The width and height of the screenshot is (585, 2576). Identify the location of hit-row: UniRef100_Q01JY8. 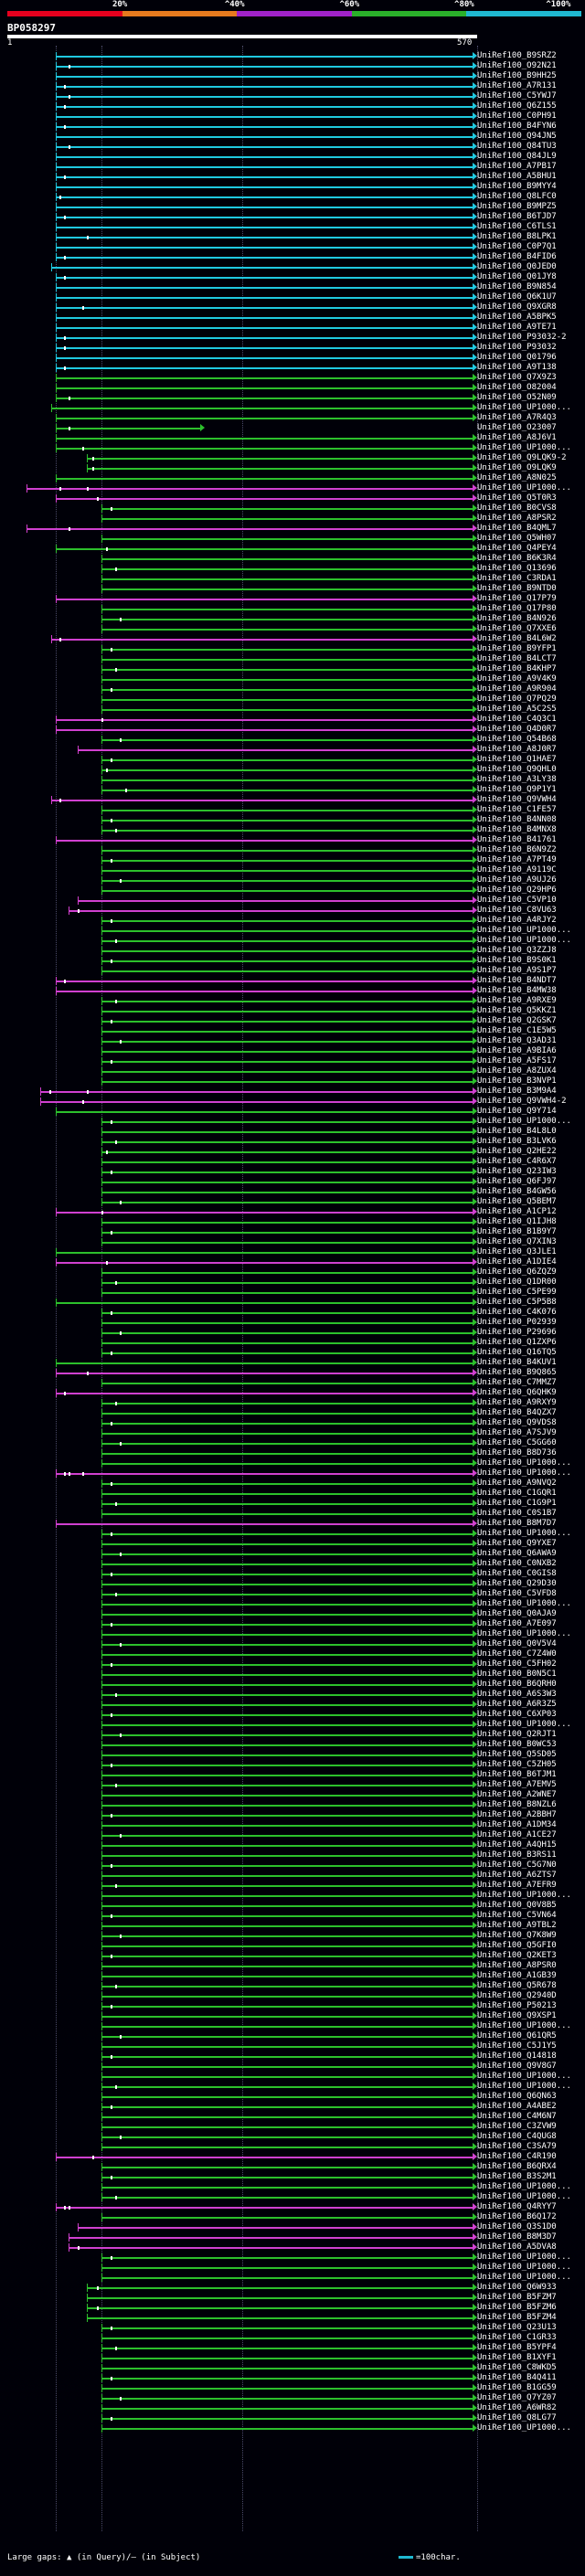
(293, 277).